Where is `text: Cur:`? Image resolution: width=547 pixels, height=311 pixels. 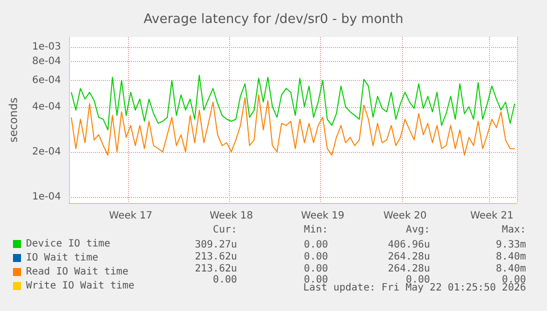 text: Cur: is located at coordinates (225, 230).